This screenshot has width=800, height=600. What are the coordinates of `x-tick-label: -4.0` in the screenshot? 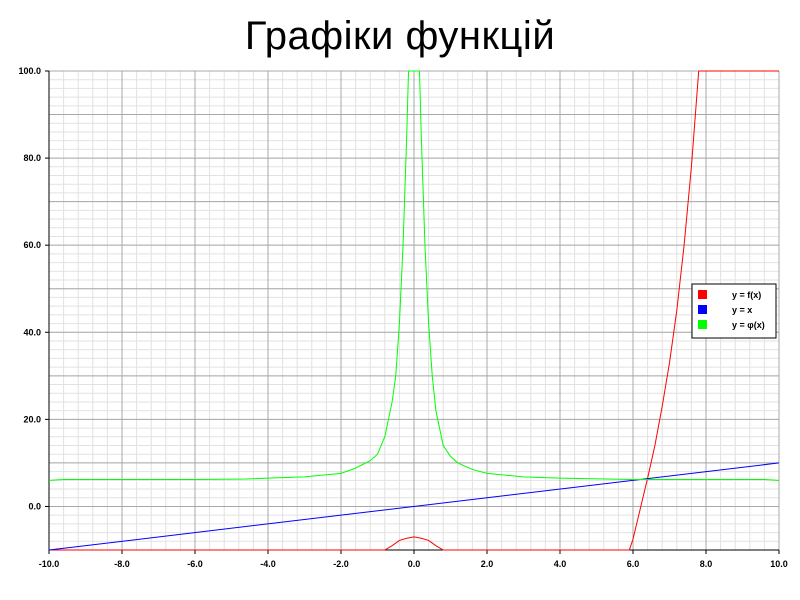 It's located at (268, 564).